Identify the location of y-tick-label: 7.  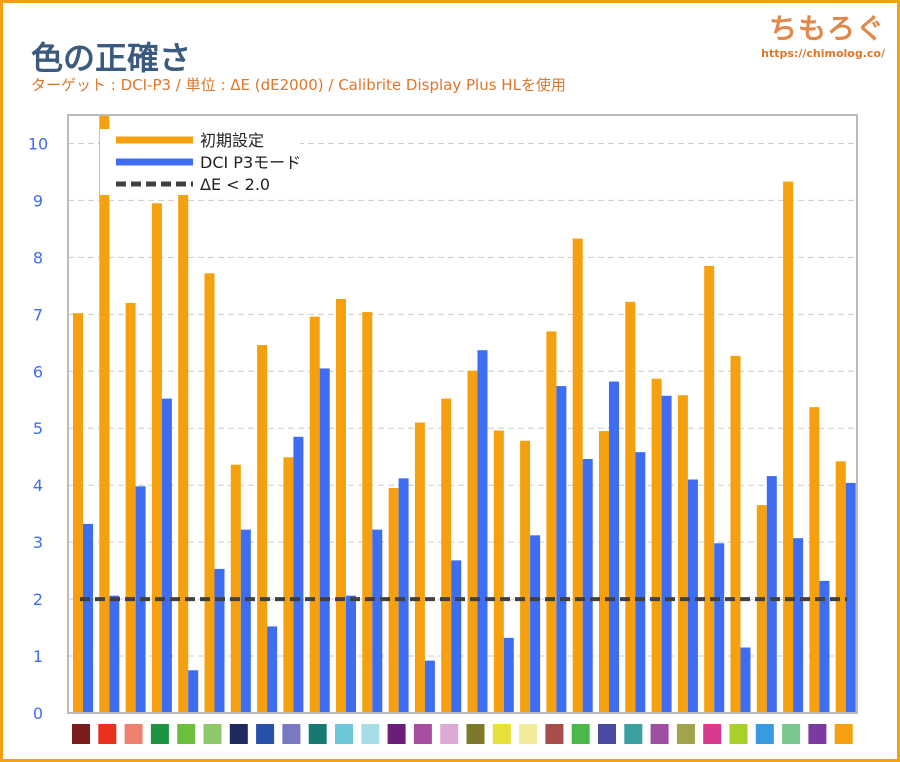
(38, 314).